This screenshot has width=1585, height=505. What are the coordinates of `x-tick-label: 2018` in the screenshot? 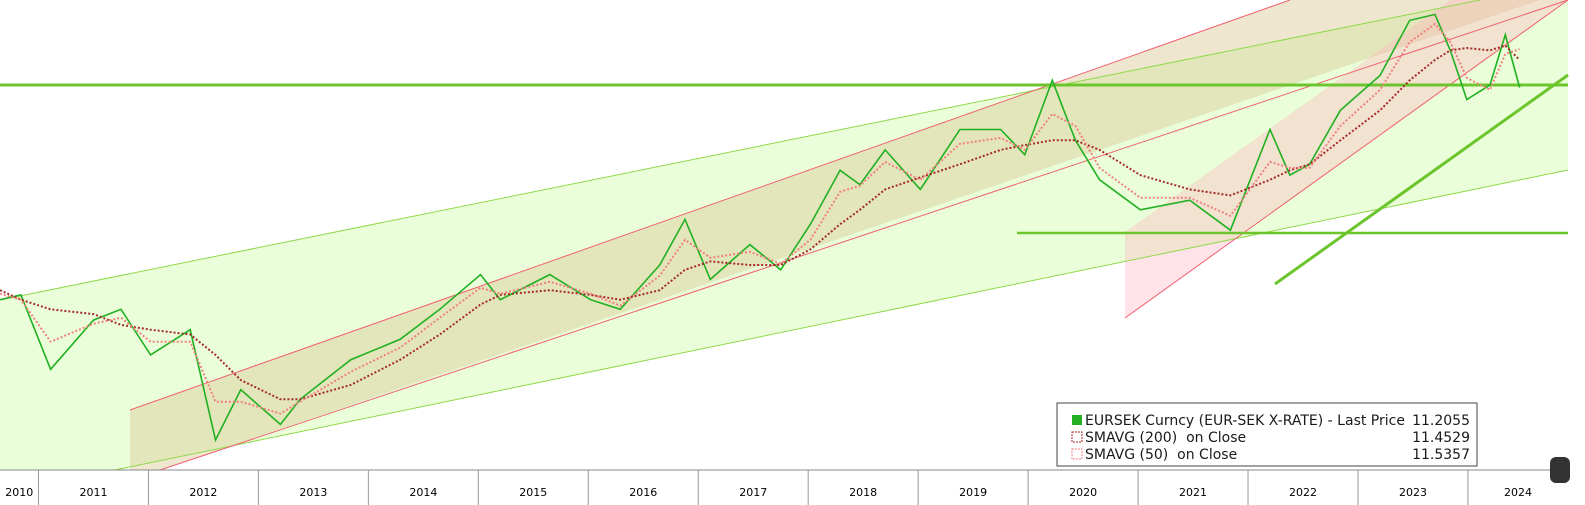 It's located at (863, 492).